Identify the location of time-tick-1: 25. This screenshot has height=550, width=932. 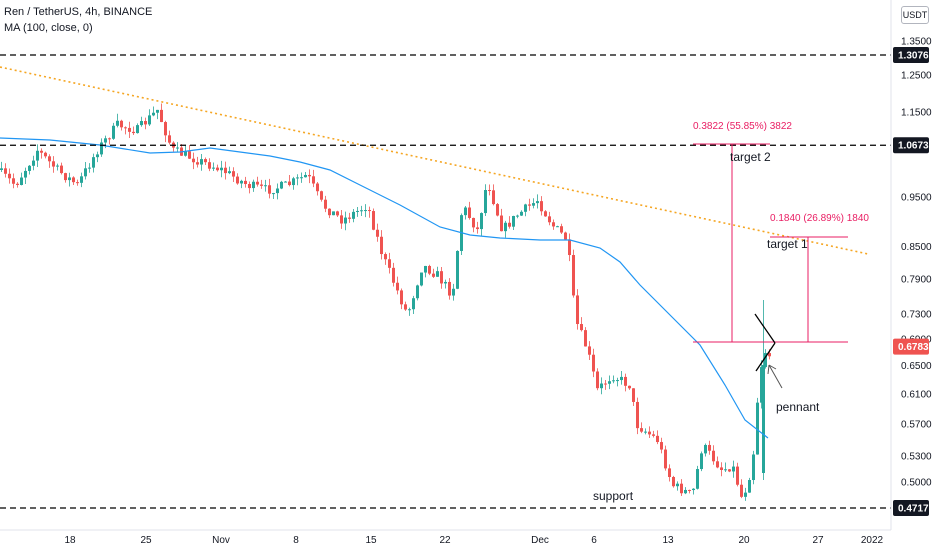
(146, 540).